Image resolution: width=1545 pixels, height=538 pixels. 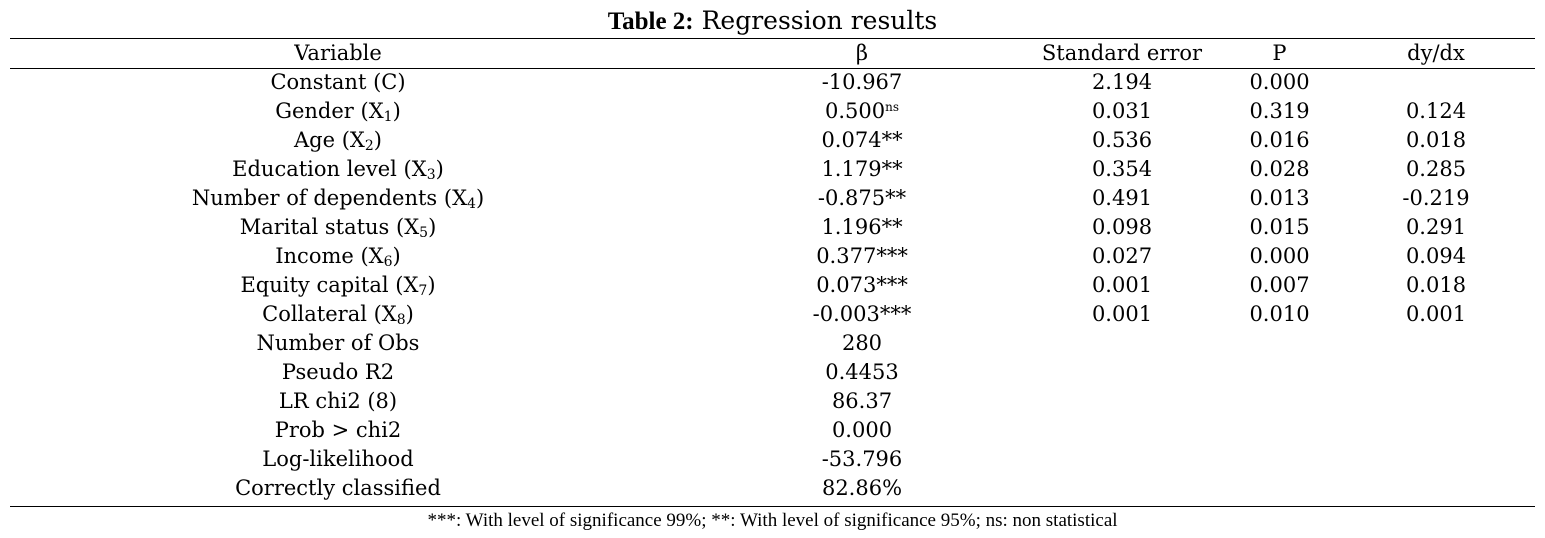 I want to click on header-standard-error: Standard error, so click(x=1122, y=53).